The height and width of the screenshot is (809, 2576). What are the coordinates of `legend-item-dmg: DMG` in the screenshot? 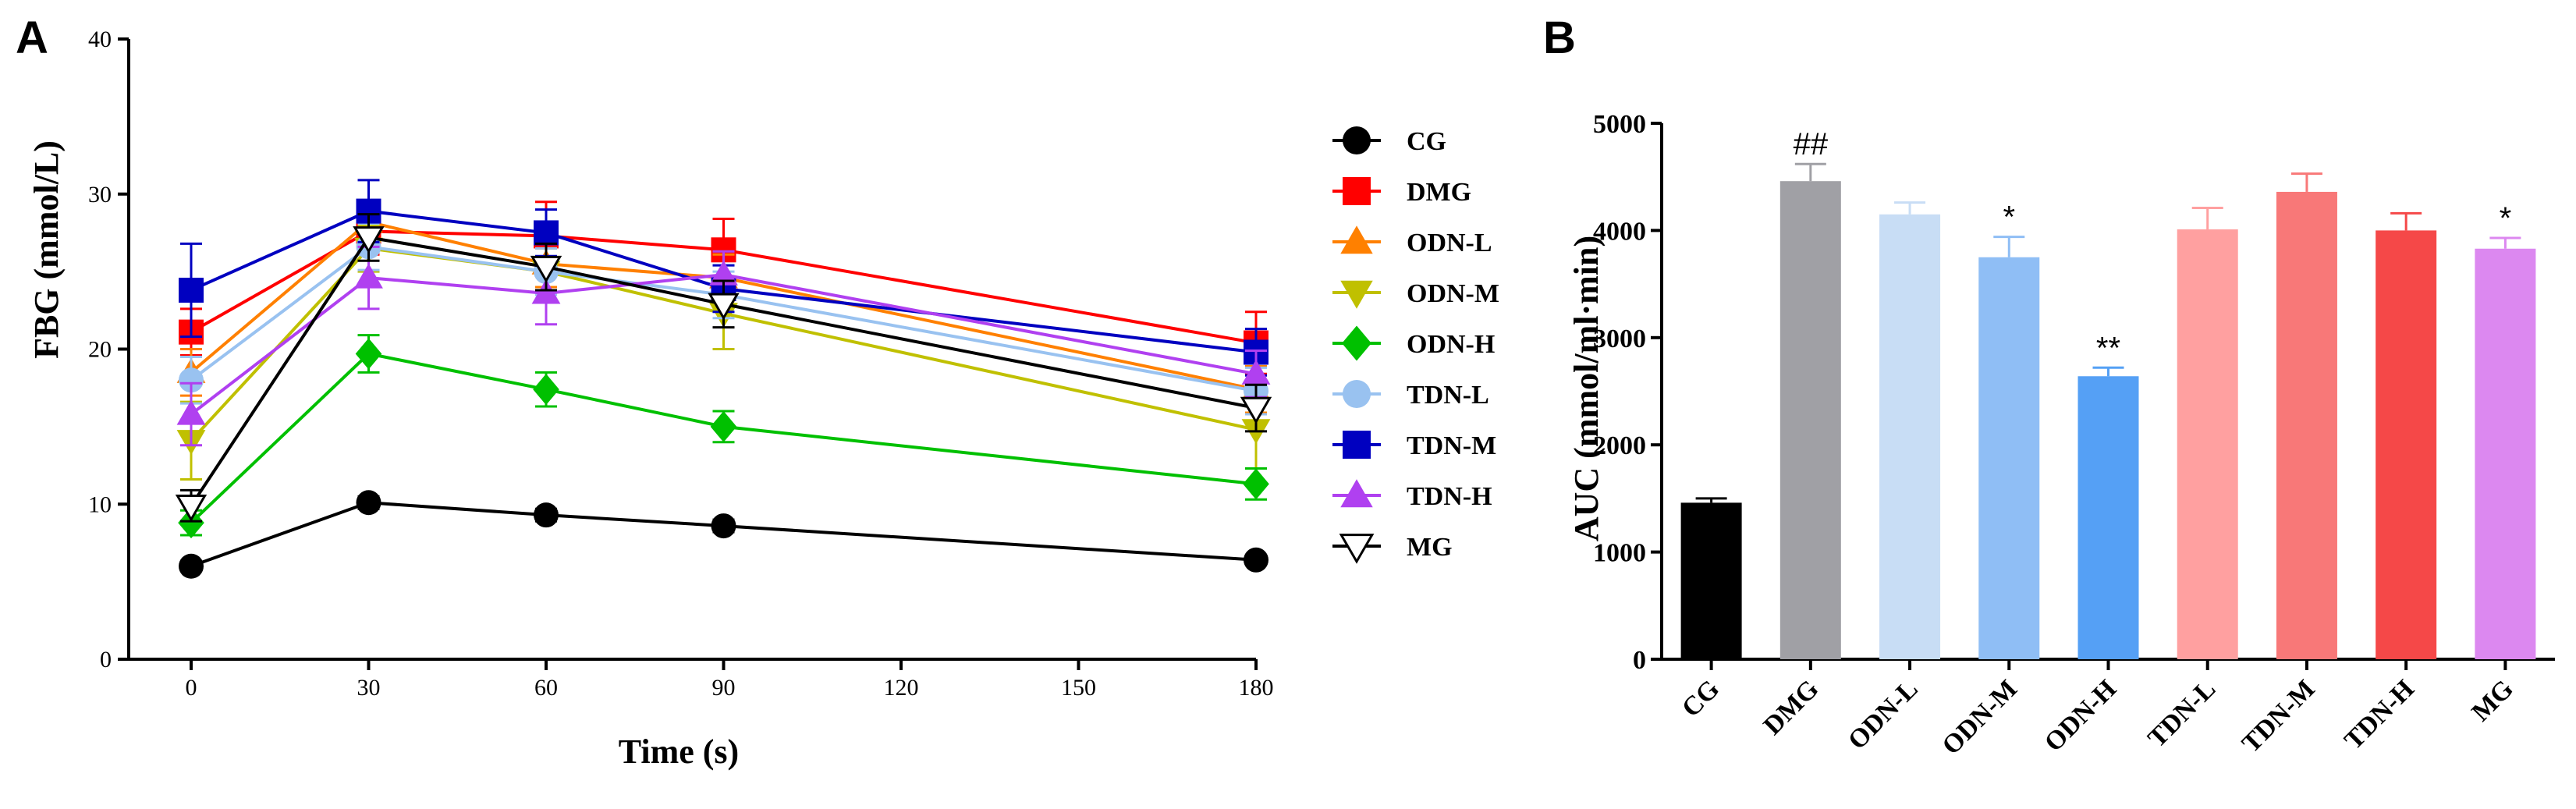 It's located at (1401, 192).